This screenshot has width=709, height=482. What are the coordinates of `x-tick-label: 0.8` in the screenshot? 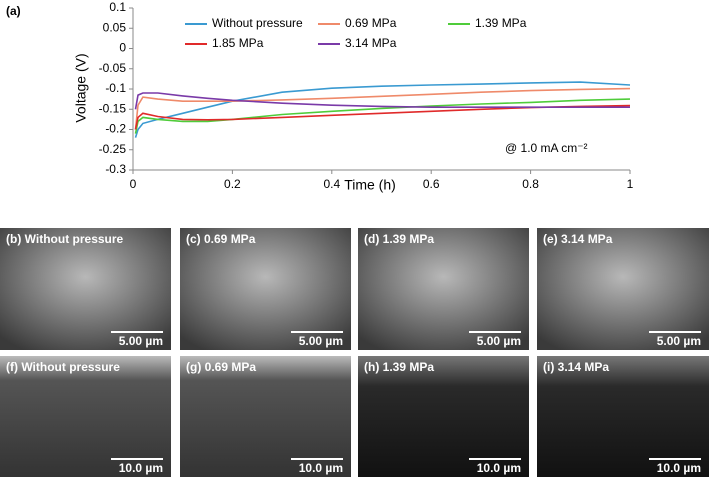 It's located at (530, 184).